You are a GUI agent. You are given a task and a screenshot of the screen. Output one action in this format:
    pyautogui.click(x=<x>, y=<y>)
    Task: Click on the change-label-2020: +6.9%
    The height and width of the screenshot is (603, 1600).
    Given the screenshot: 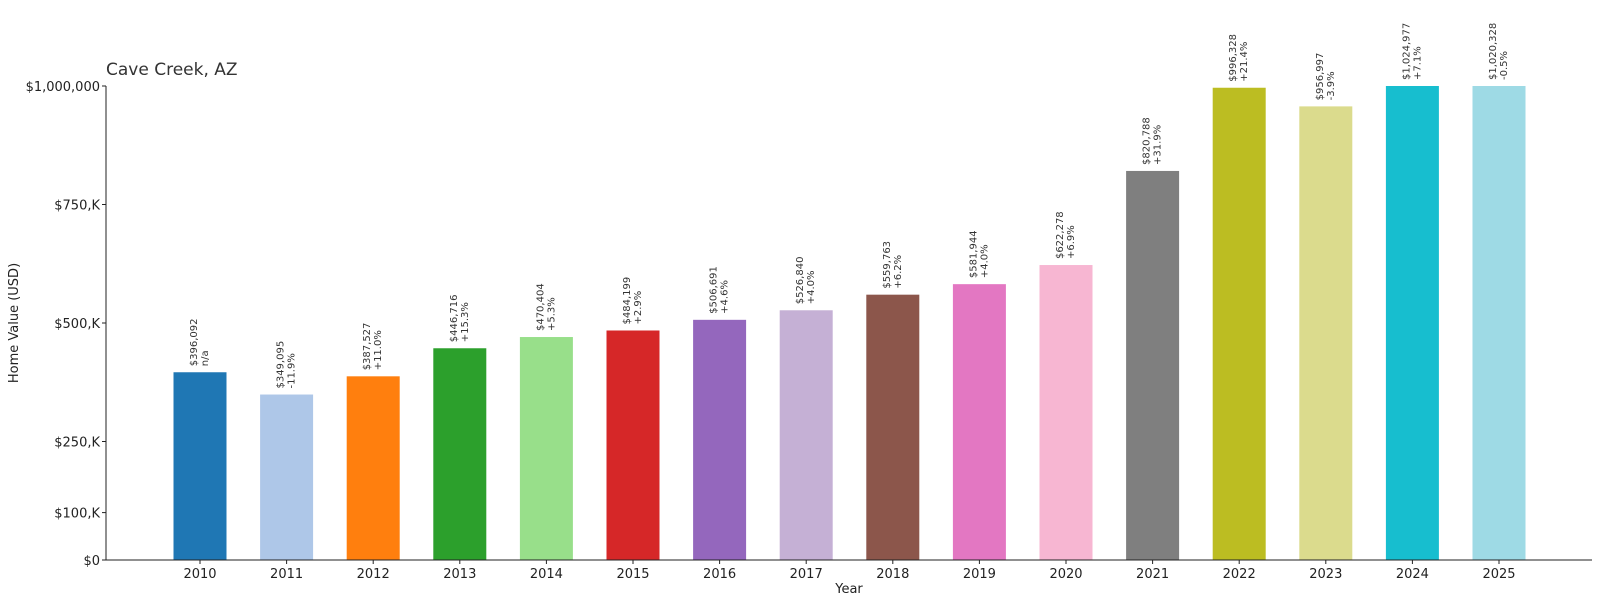 What is the action you would take?
    pyautogui.click(x=1071, y=242)
    